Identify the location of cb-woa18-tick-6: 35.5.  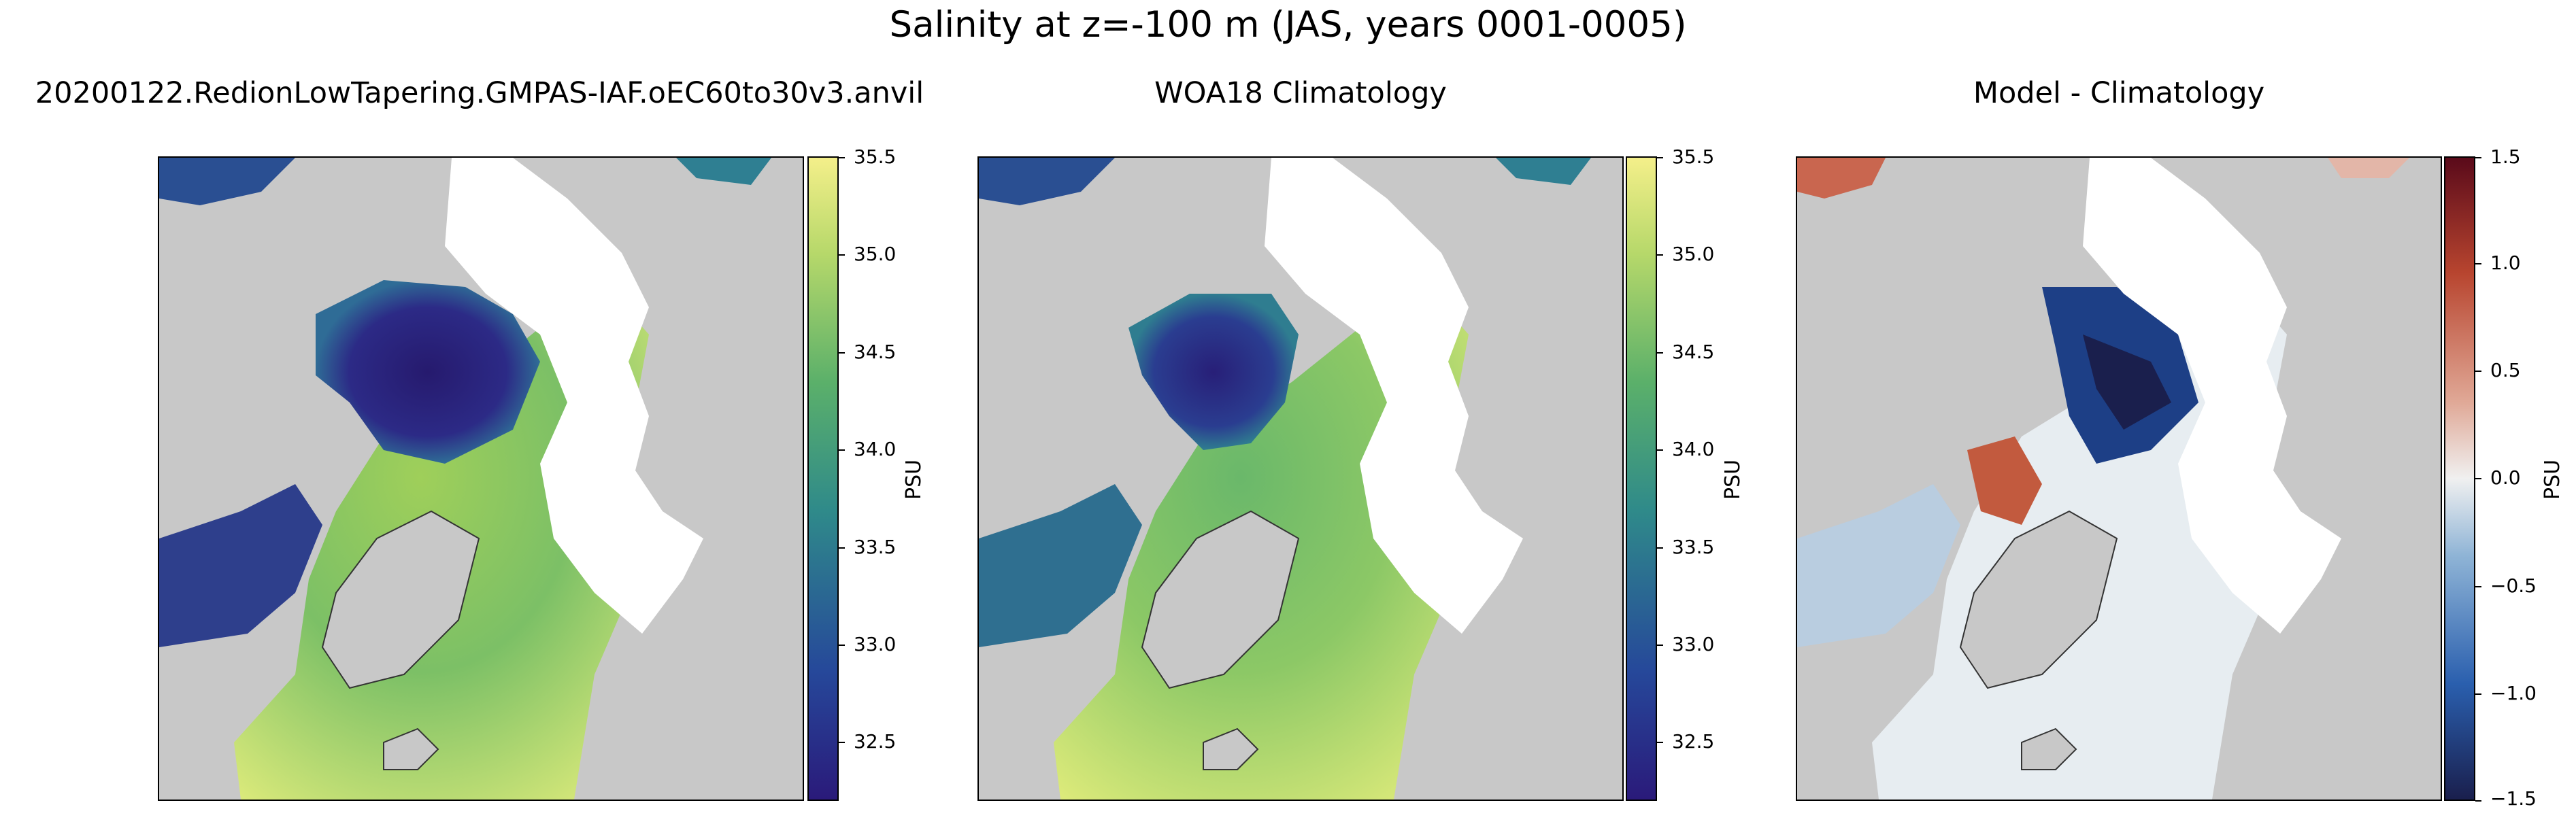
(1693, 156).